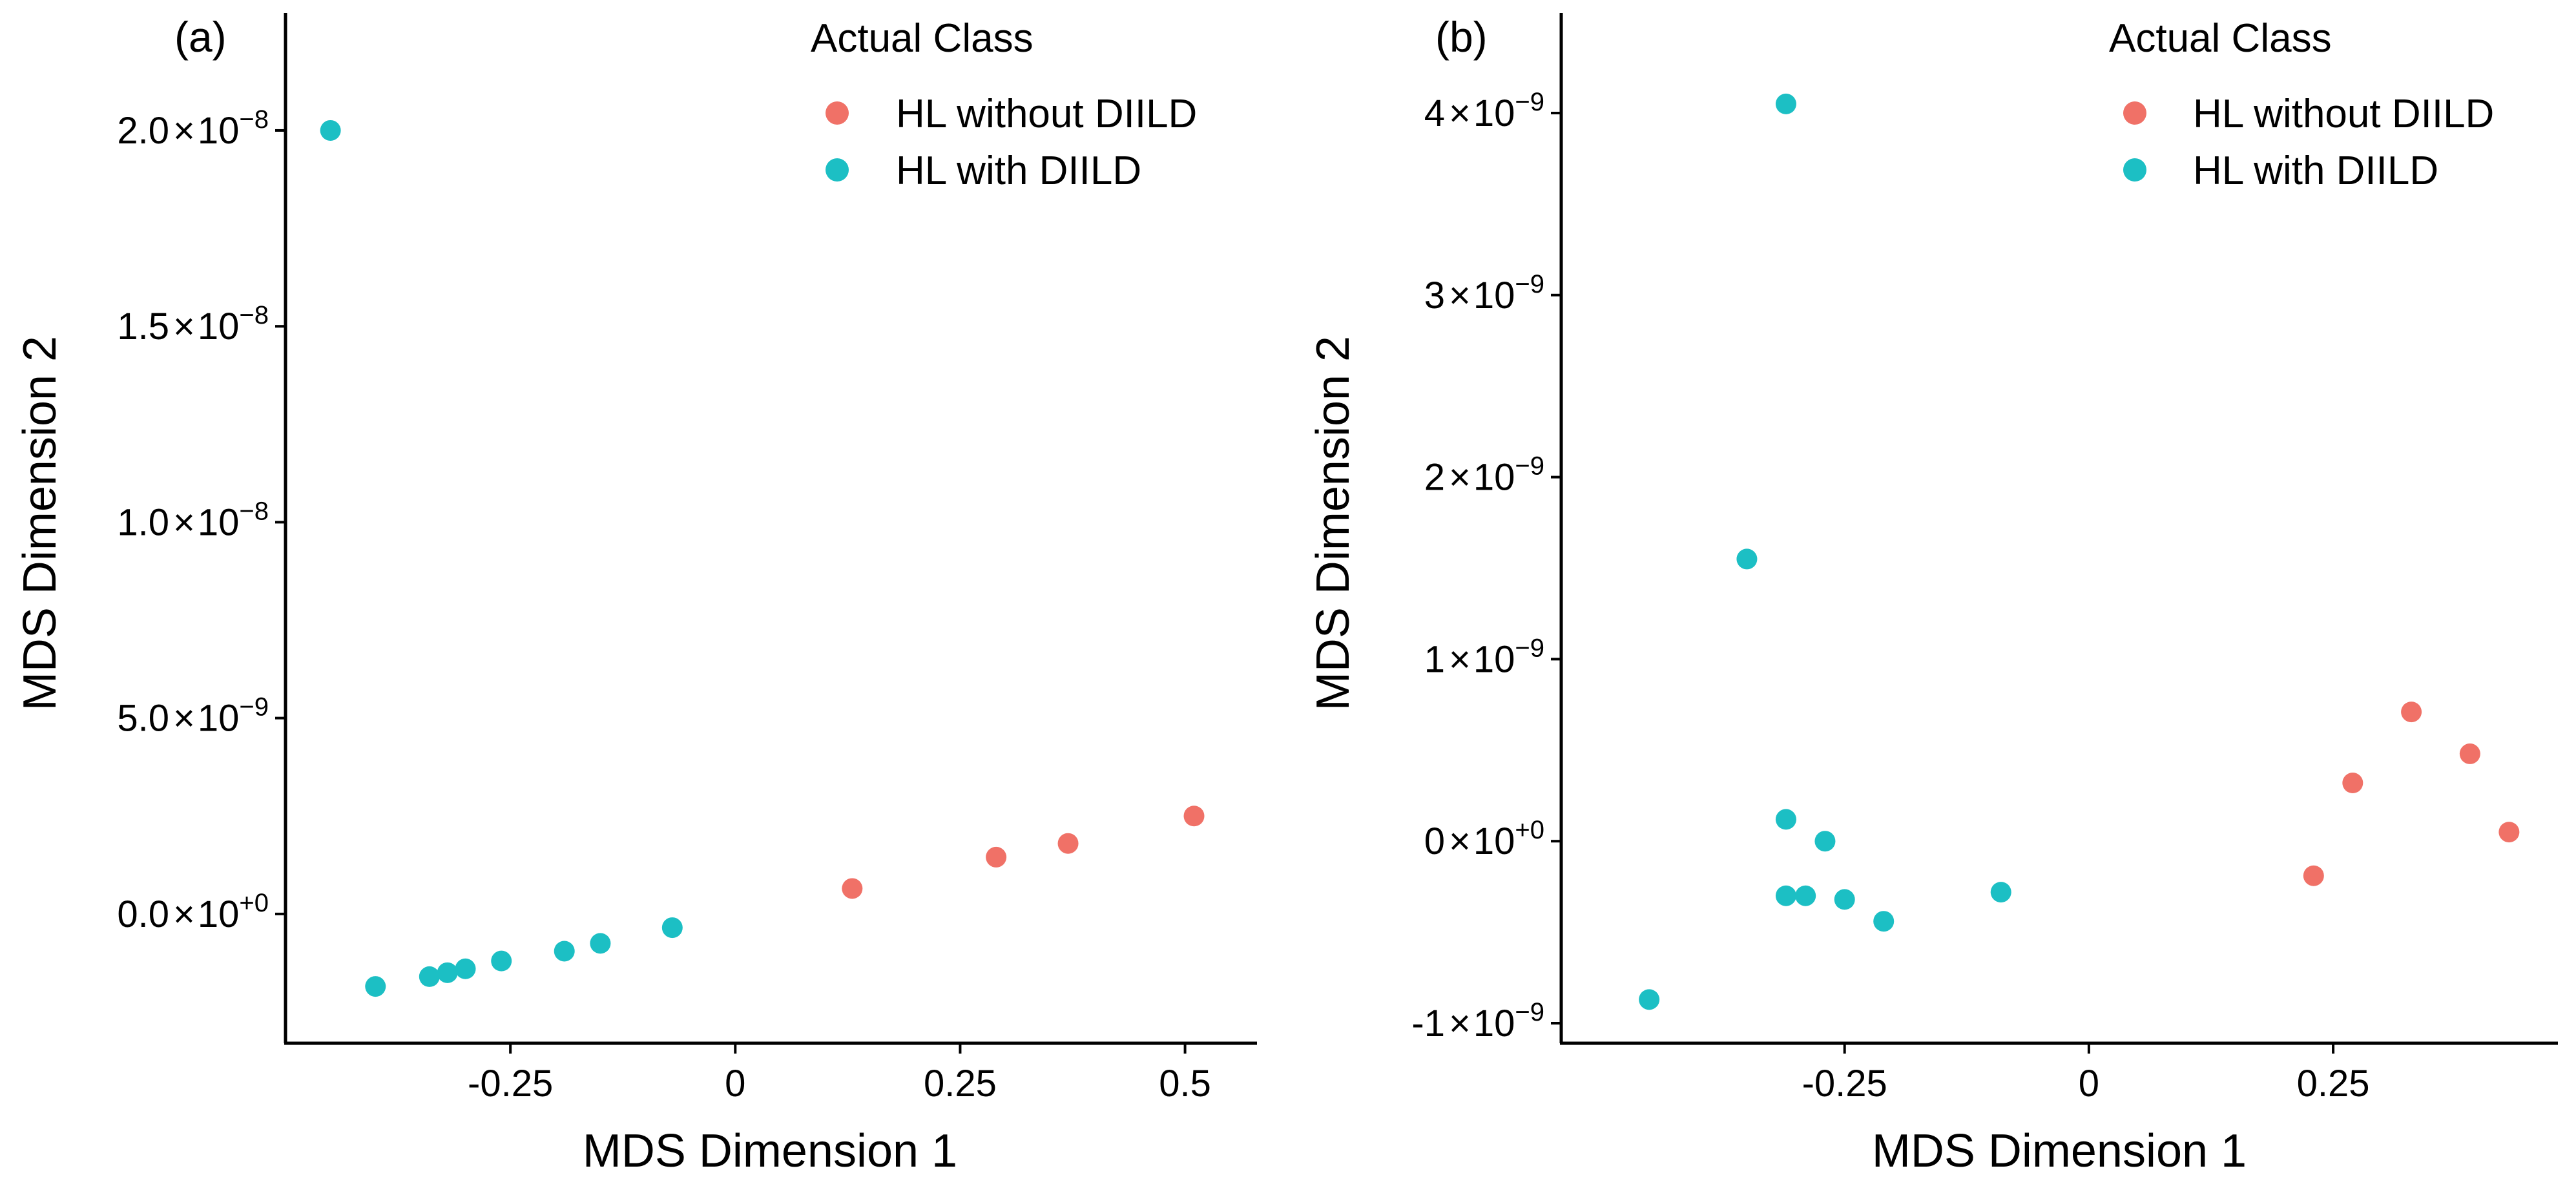 Image resolution: width=2576 pixels, height=1186 pixels. What do you see at coordinates (960, 1084) in the screenshot?
I see `panel-a-x-tick-label-2: 0.25` at bounding box center [960, 1084].